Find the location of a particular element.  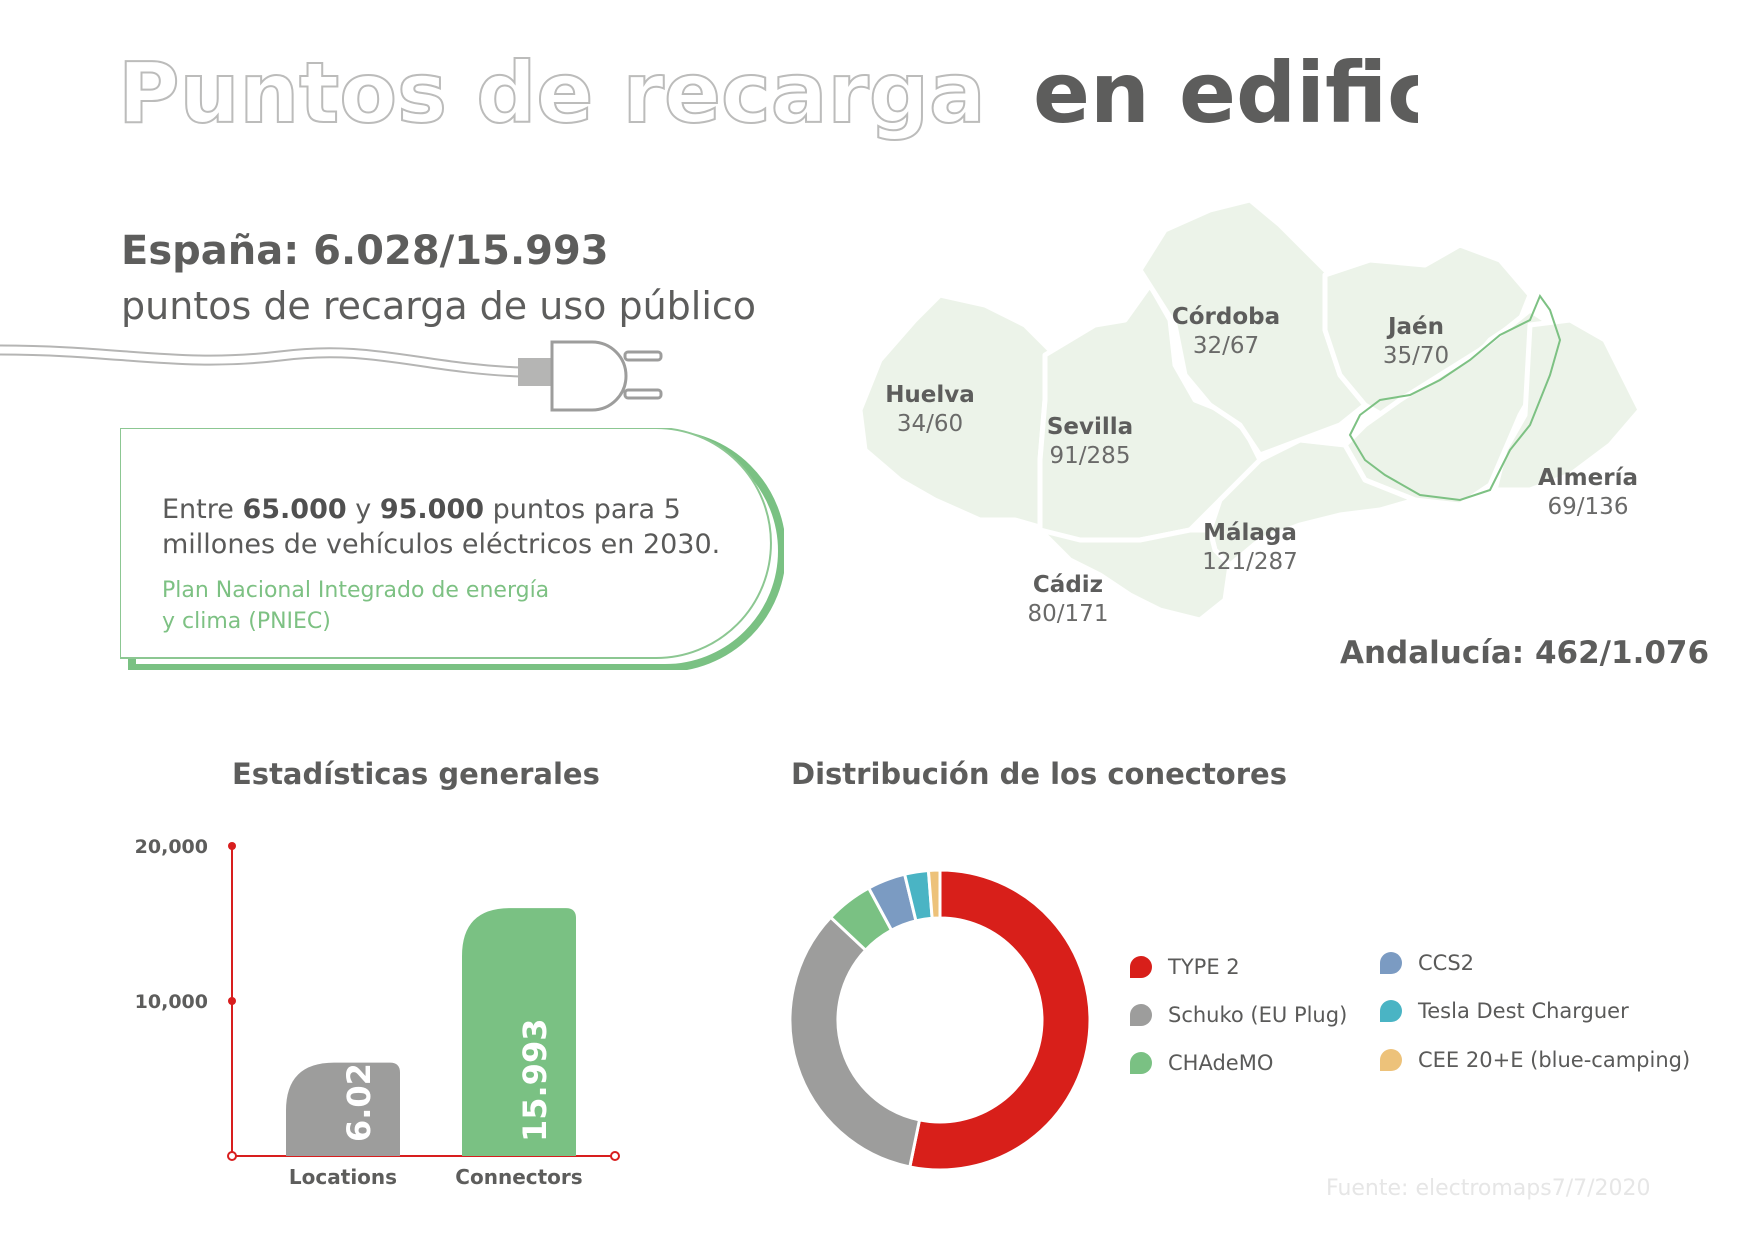

svg-text:Puntos de recarga en edifi: Puntos de recarga en edificios is located at coordinates (768, 93).